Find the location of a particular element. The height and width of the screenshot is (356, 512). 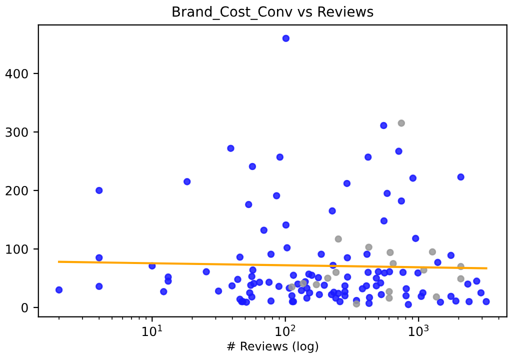

x-tick-label: 10$^{2}$ is located at coordinates (286, 330).